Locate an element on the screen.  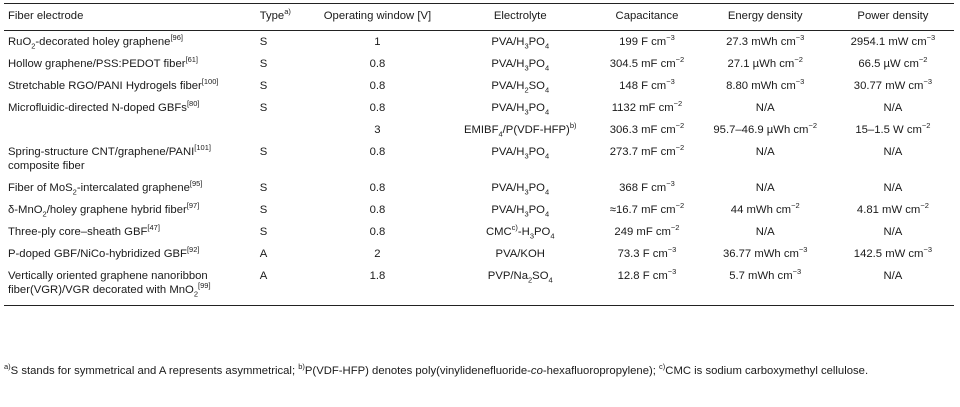
cell-power-density: 142.5 mW cm−3 is located at coordinates (893, 252).